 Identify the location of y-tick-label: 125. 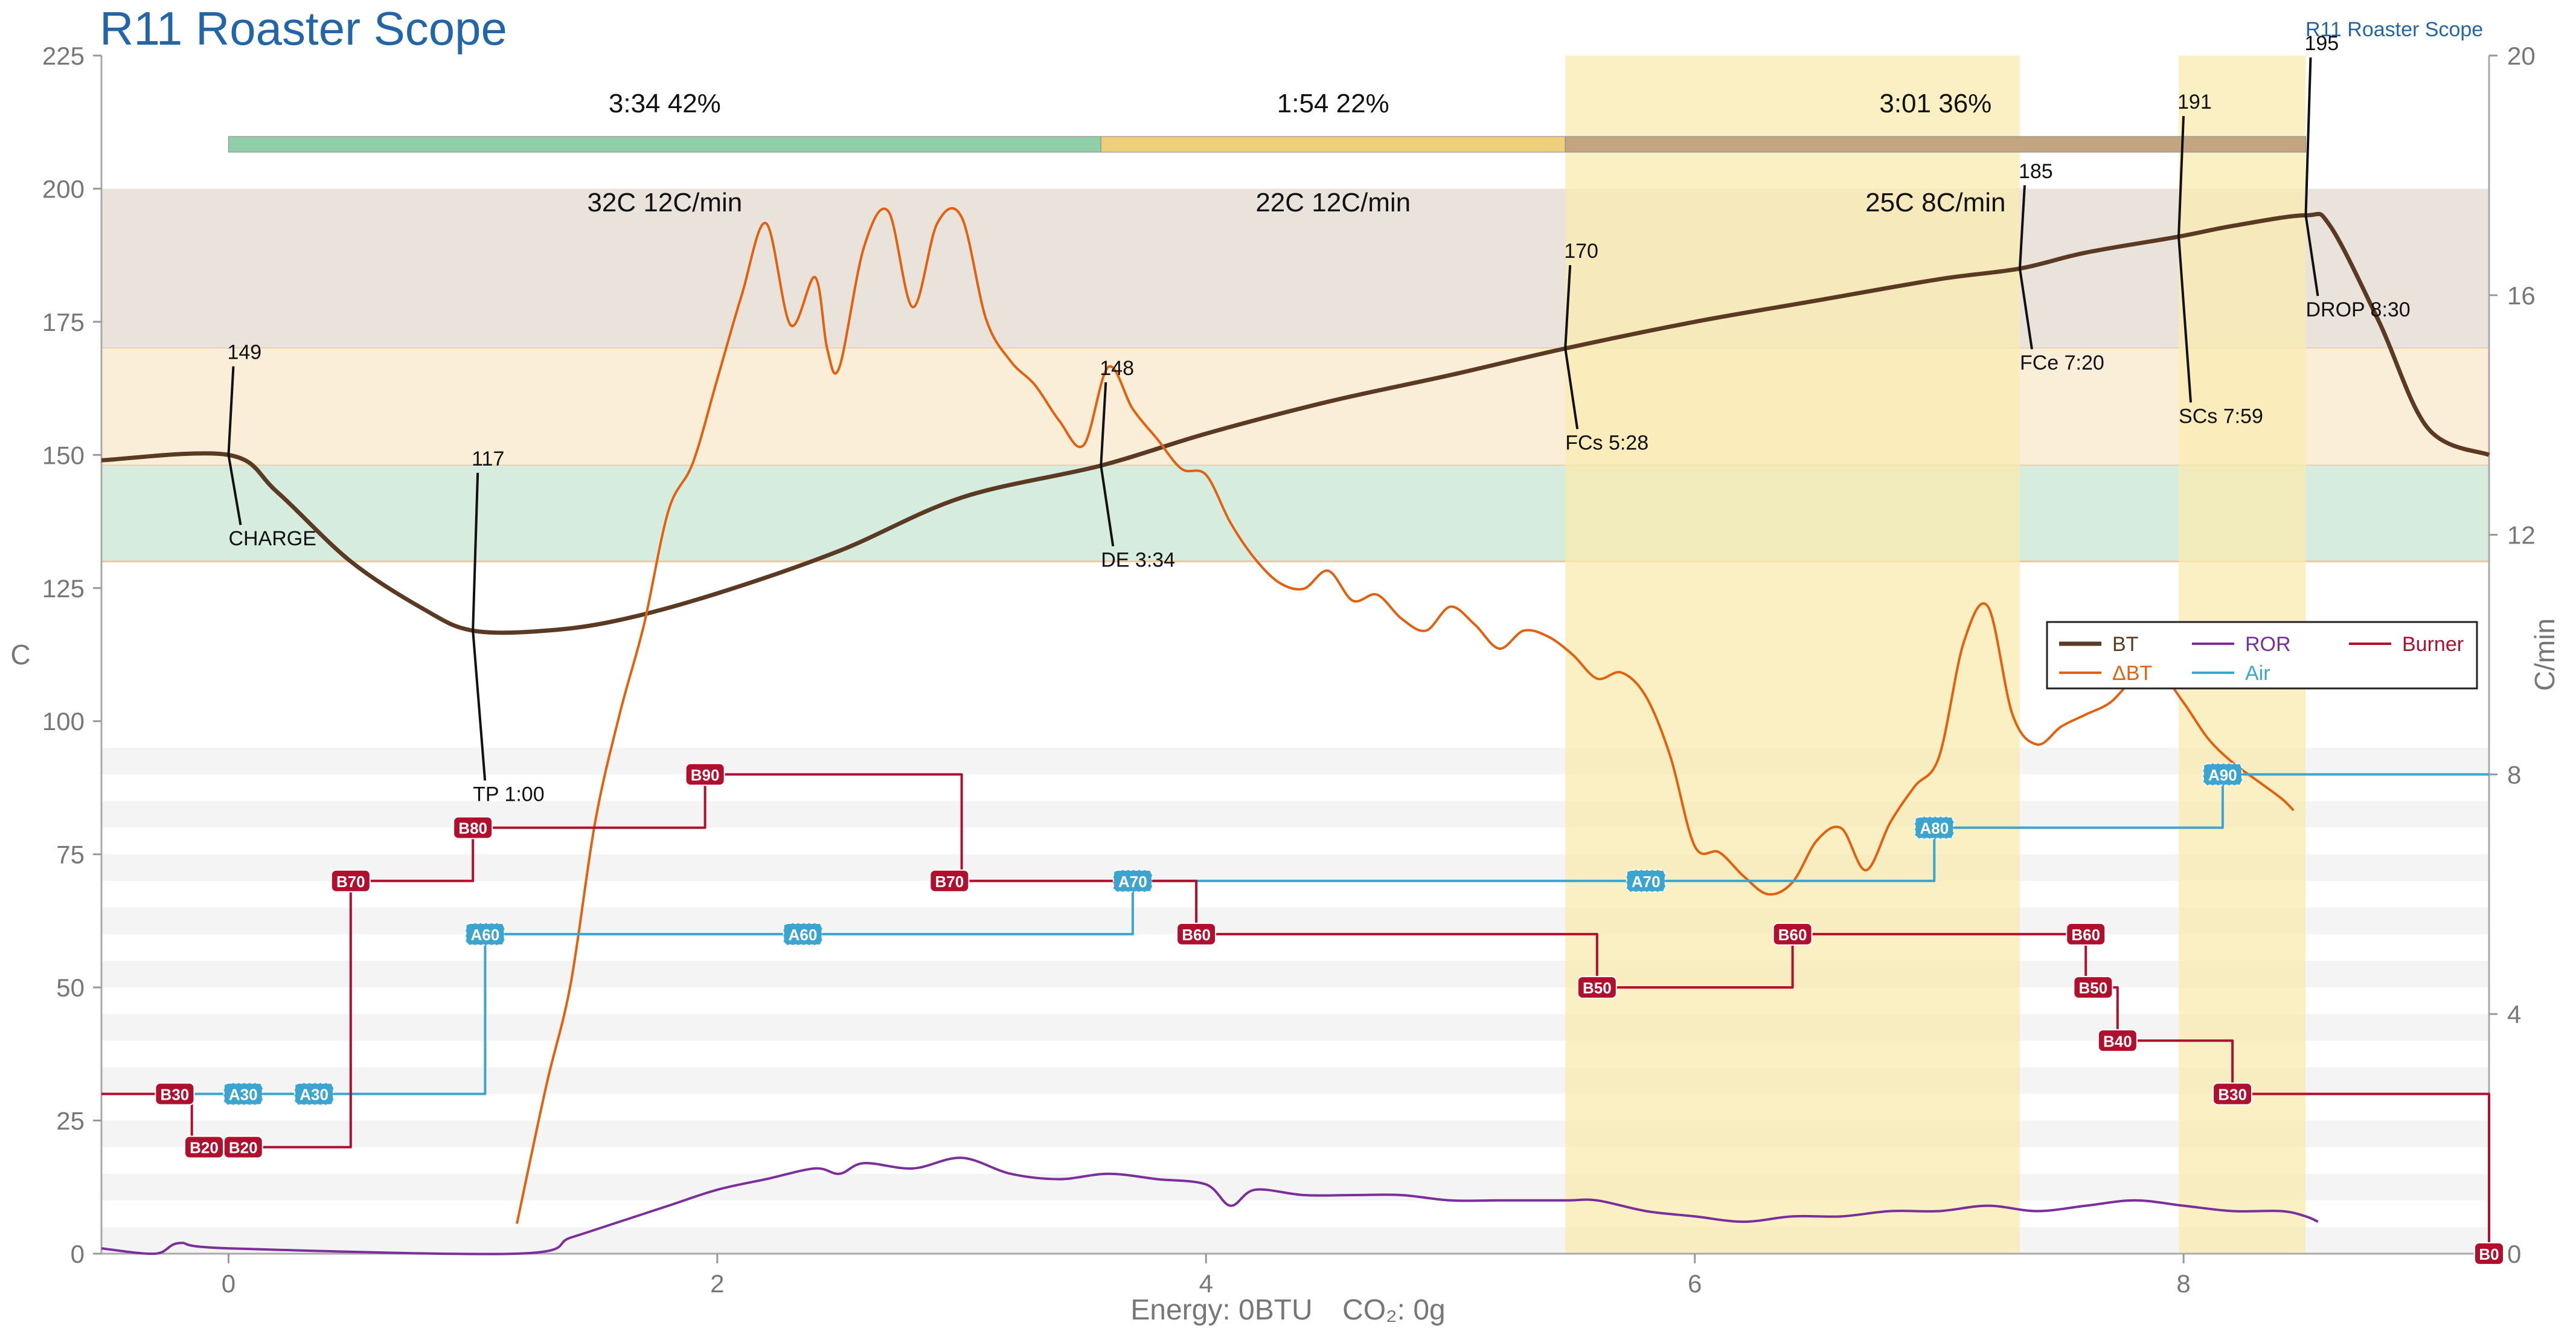
(63, 588).